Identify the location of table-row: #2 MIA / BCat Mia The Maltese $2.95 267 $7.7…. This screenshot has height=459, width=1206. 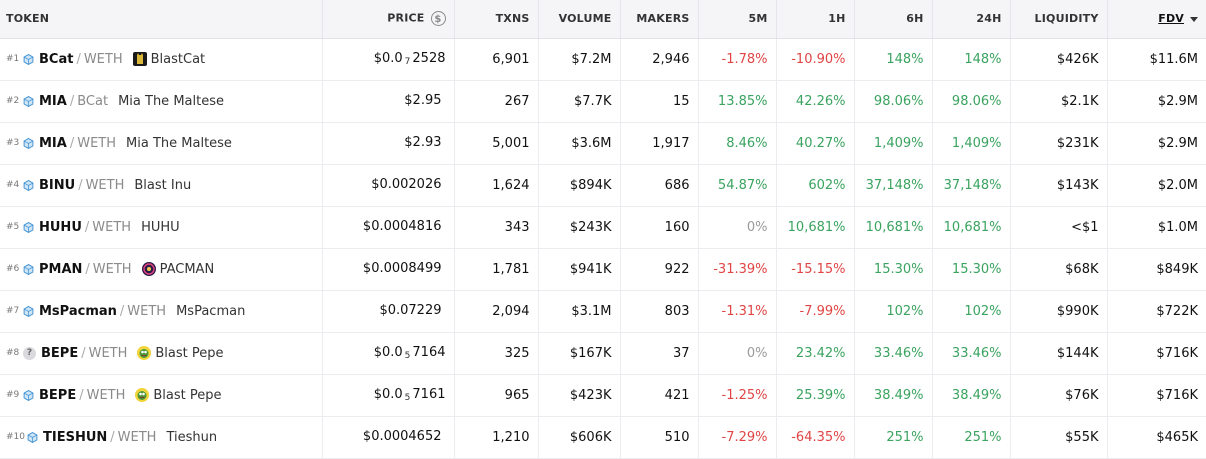
(603, 101).